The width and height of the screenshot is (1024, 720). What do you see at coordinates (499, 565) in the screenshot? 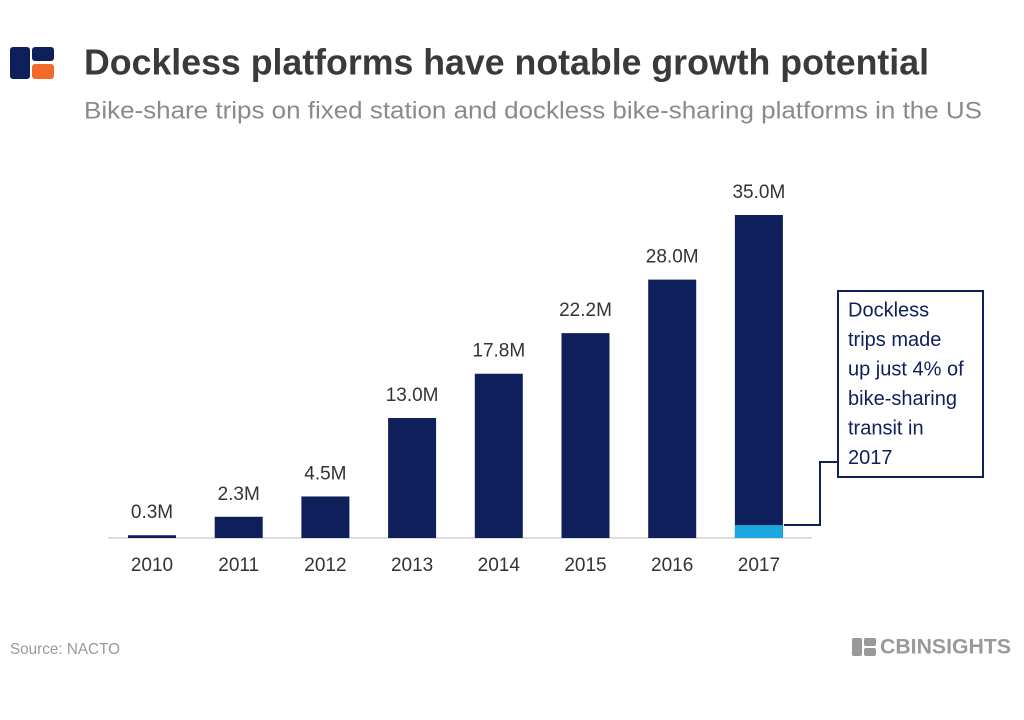
I see `x-tick-label: 2014` at bounding box center [499, 565].